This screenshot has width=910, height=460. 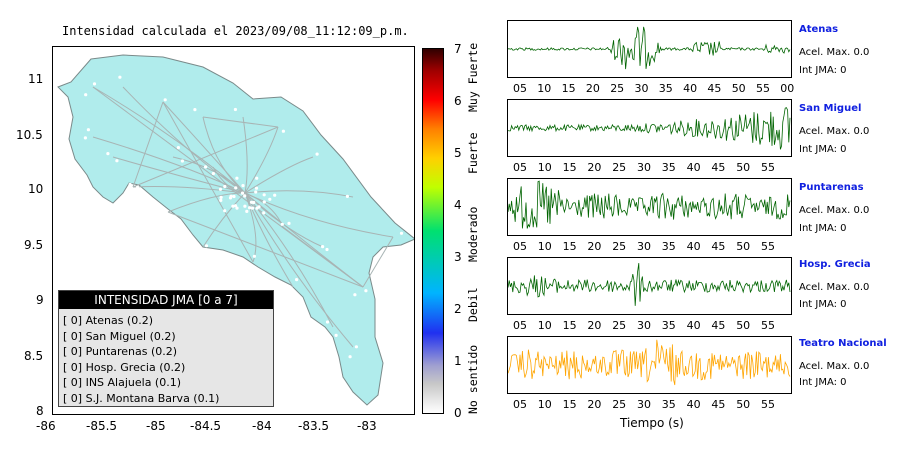 What do you see at coordinates (763, 88) in the screenshot?
I see `time-tick-label: 55` at bounding box center [763, 88].